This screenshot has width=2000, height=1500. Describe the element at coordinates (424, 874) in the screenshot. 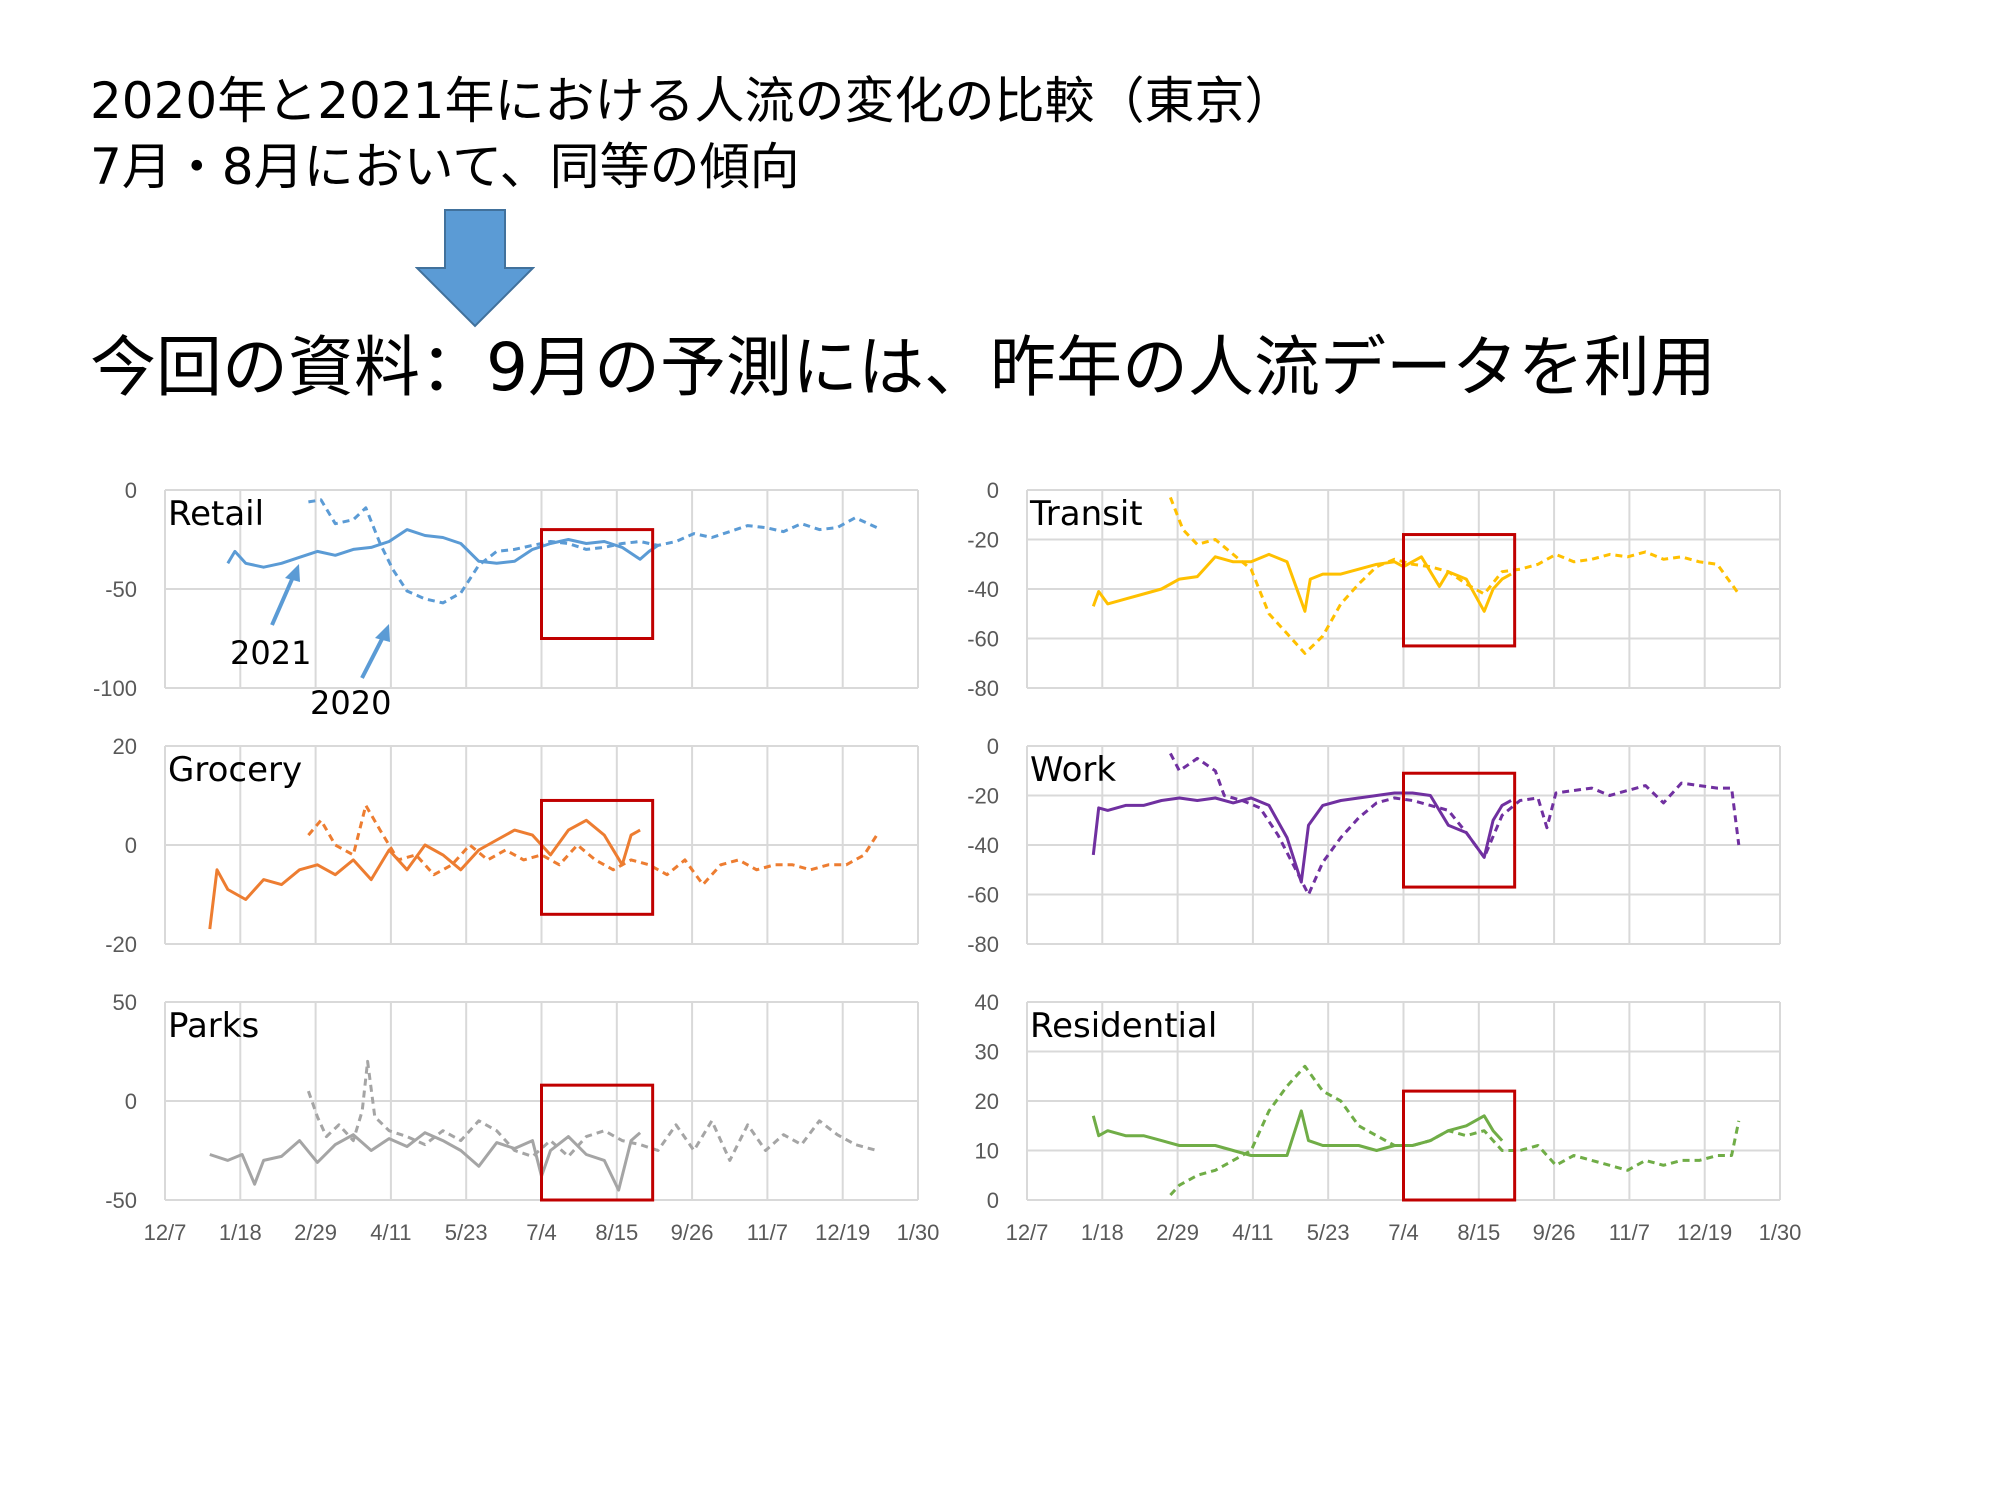

I see `series-grocery-2021` at that location.